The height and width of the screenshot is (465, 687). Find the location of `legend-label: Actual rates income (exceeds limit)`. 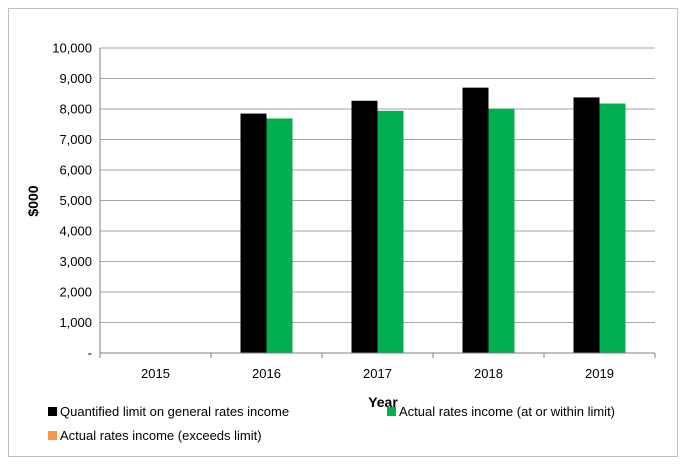

legend-label: Actual rates income (exceeds limit) is located at coordinates (161, 435).